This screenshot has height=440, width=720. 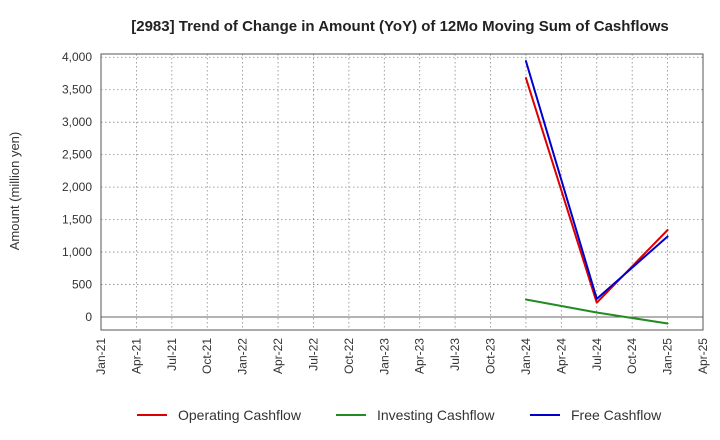 What do you see at coordinates (278, 356) in the screenshot?
I see `x-tick-label: Apr-22` at bounding box center [278, 356].